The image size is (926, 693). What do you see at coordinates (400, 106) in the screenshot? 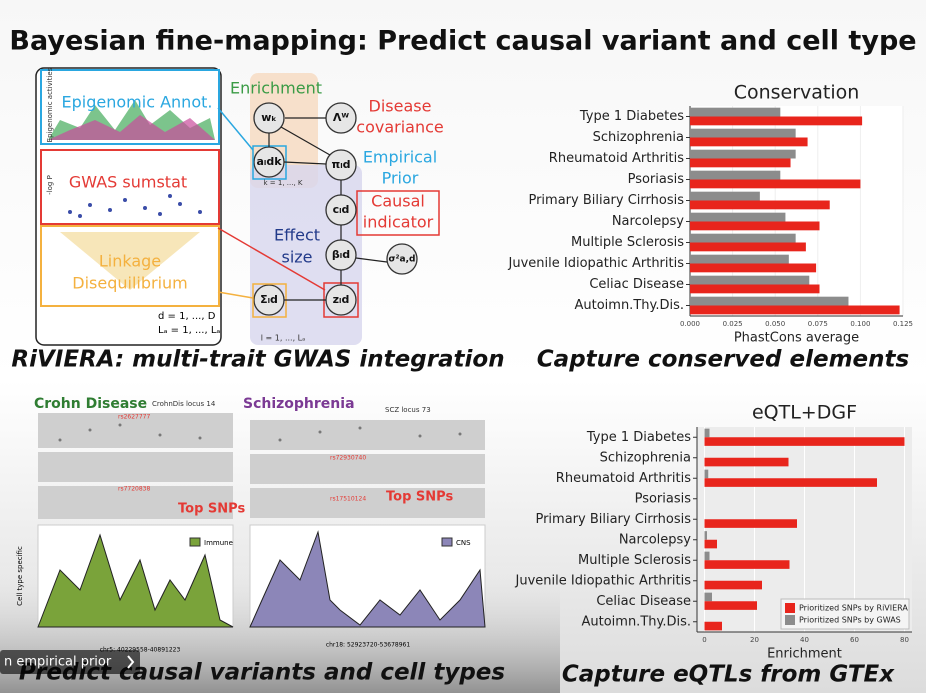
I see `label: Disease` at bounding box center [400, 106].